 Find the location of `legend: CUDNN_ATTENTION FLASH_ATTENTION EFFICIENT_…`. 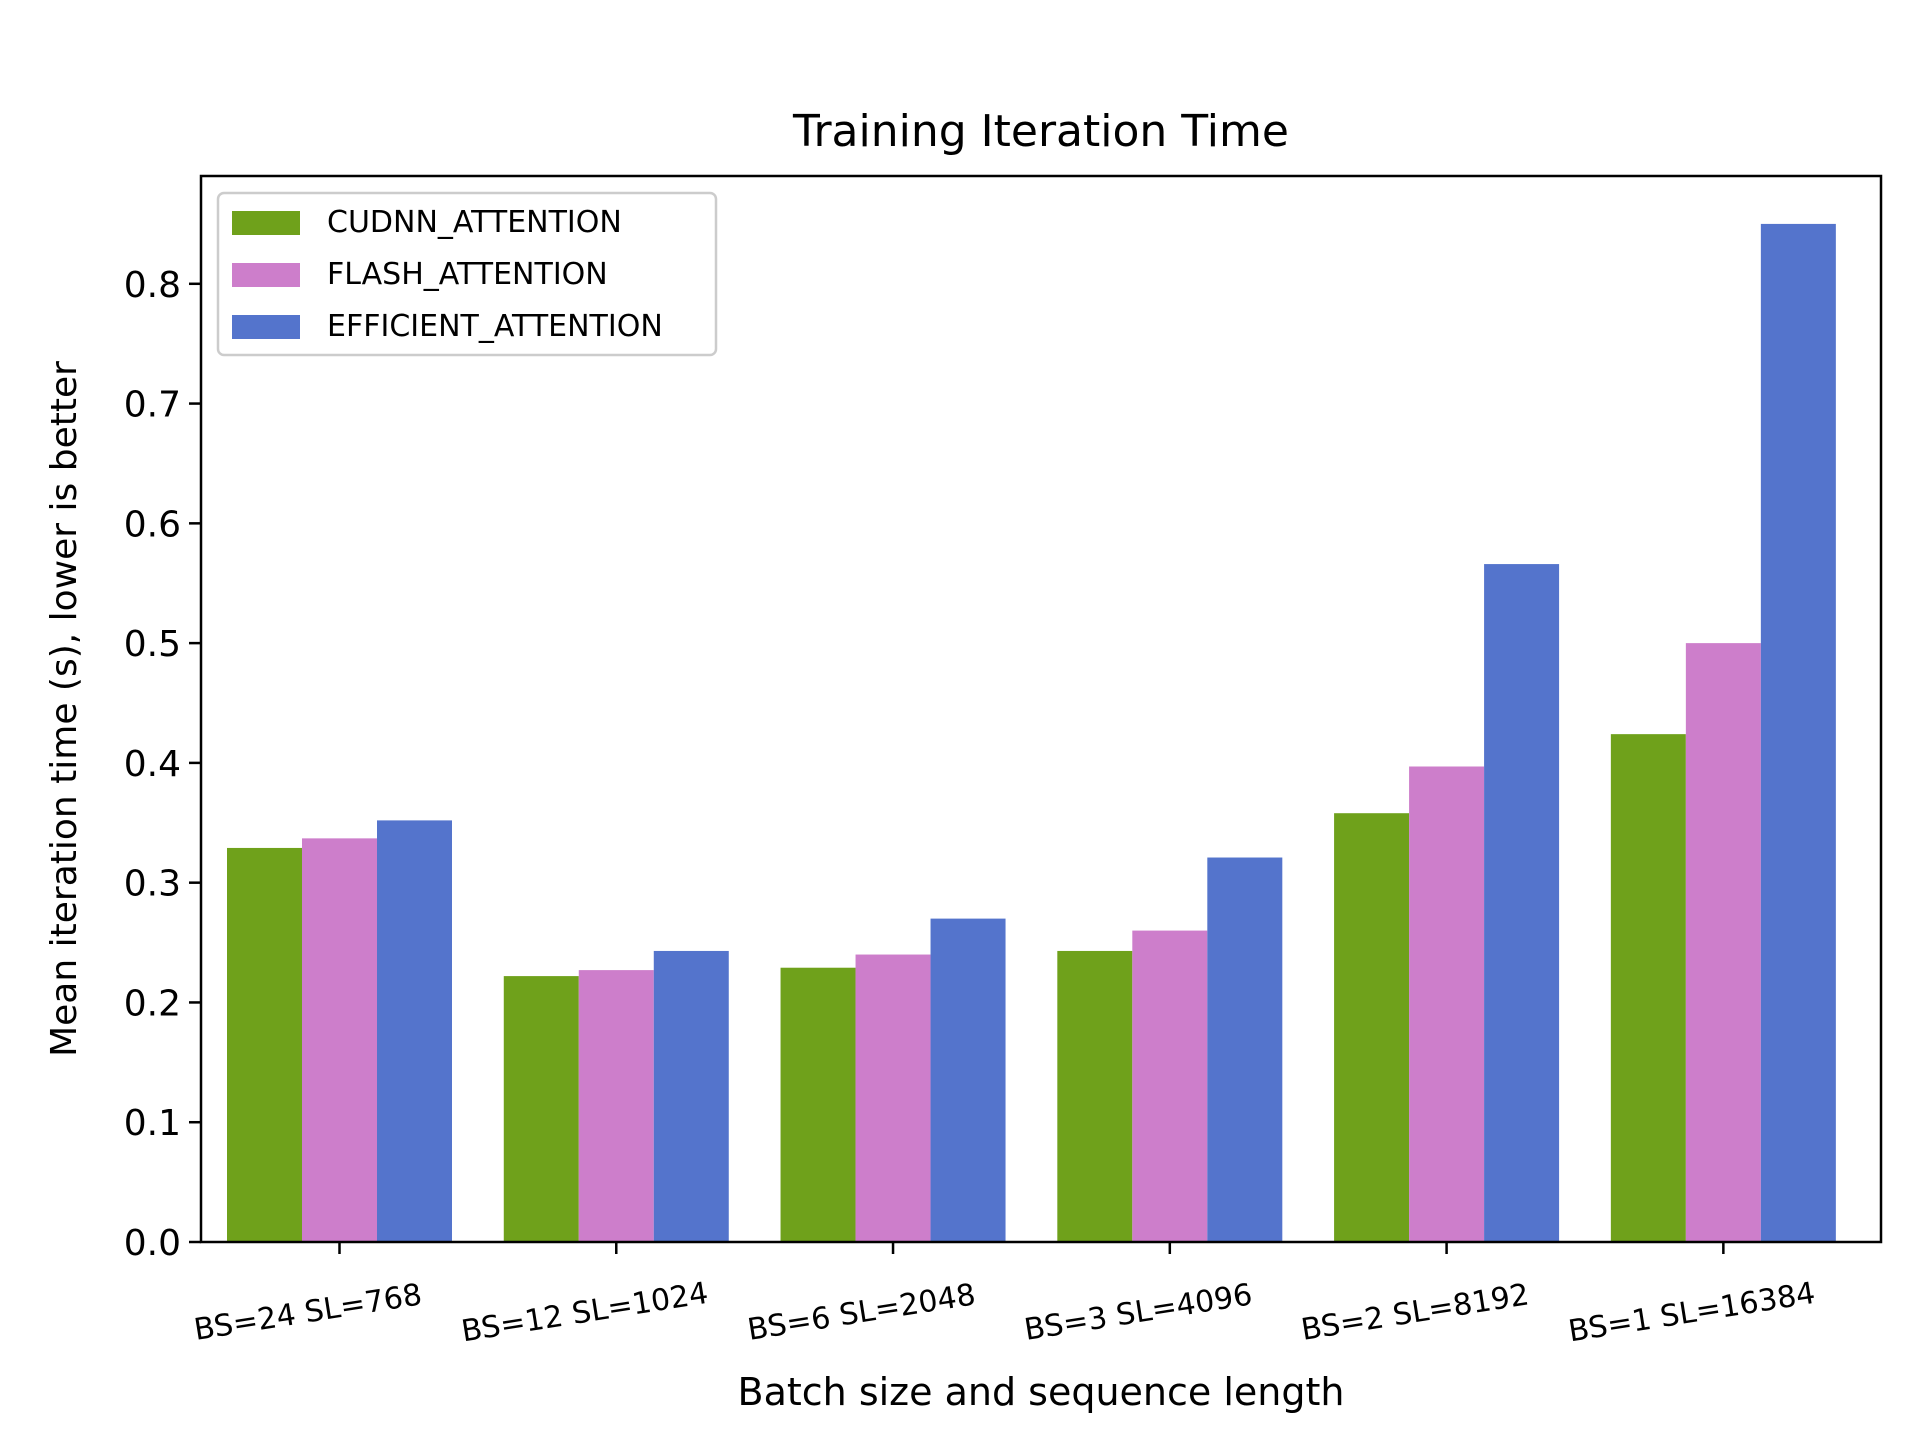

legend: CUDNN_ATTENTION FLASH_ATTENTION EFFICIENT_… is located at coordinates (467, 274).